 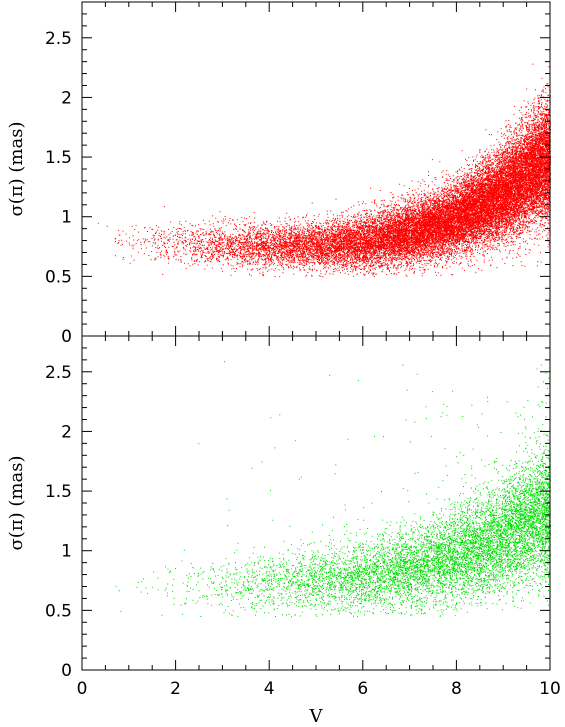 I want to click on x-tick-label: 6, so click(x=362, y=689).